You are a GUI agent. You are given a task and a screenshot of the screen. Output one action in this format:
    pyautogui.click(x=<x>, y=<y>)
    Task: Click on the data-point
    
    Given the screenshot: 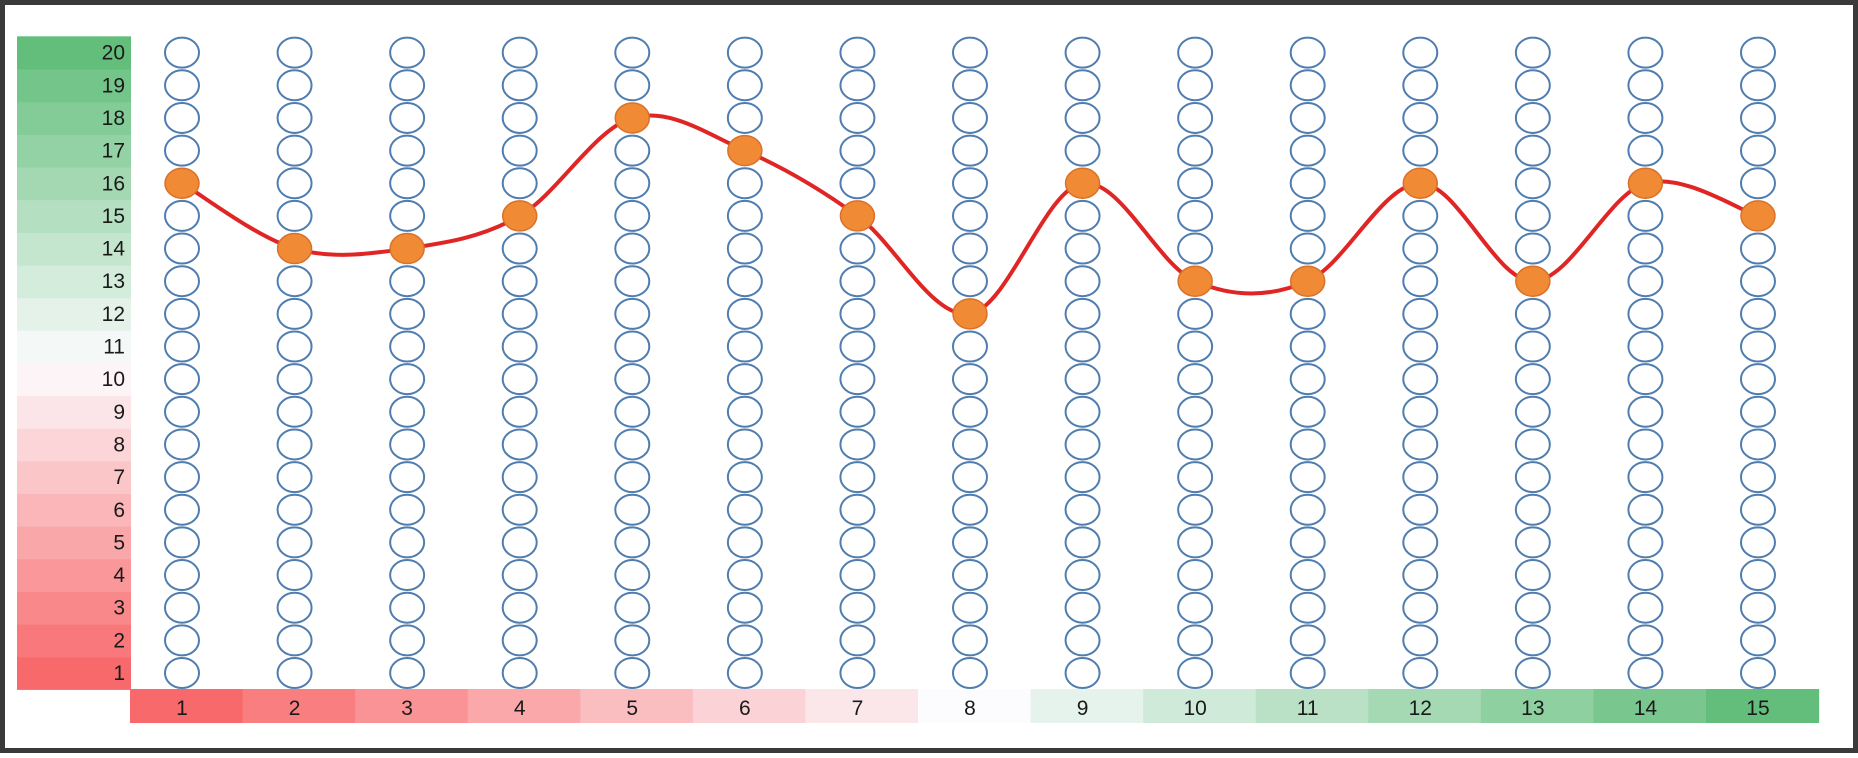 What is the action you would take?
    pyautogui.click(x=1082, y=183)
    